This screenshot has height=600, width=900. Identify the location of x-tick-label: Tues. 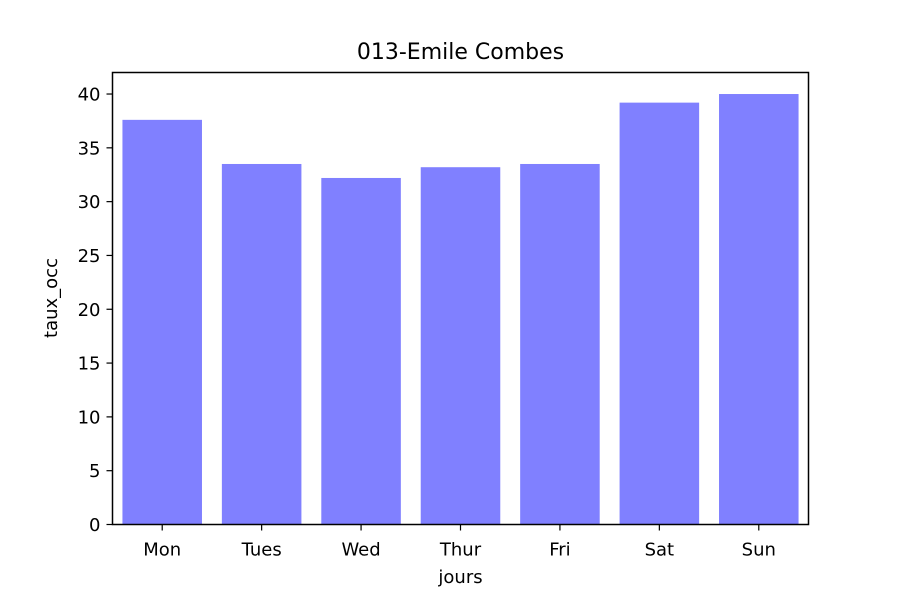
(261, 550).